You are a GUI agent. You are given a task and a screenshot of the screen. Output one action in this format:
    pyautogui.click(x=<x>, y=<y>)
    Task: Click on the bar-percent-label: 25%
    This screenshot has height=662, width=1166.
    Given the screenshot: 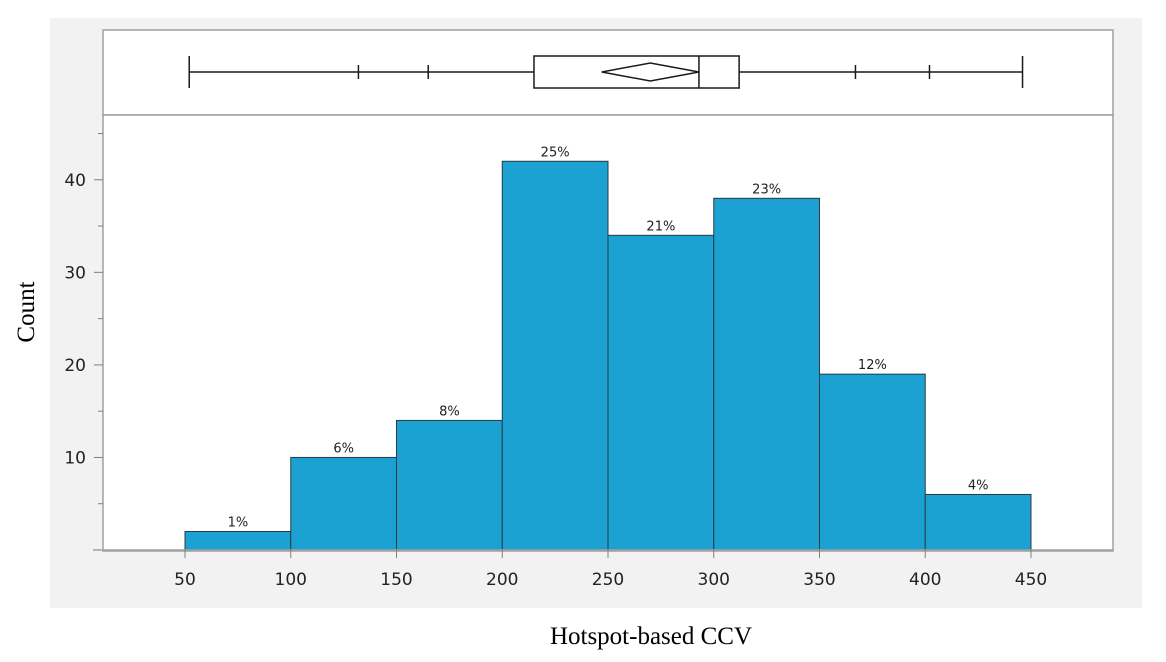 What is the action you would take?
    pyautogui.click(x=555, y=152)
    